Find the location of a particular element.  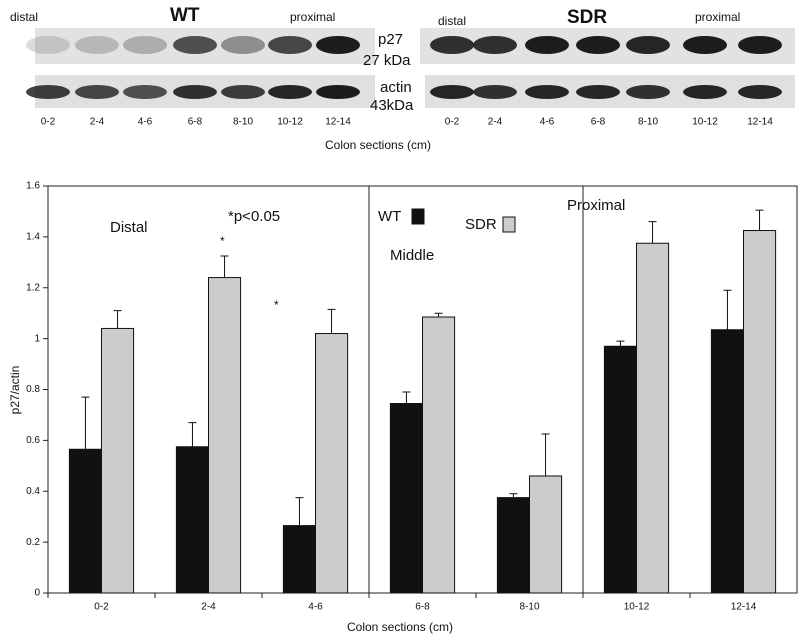

annotation: Proximal is located at coordinates (596, 205).